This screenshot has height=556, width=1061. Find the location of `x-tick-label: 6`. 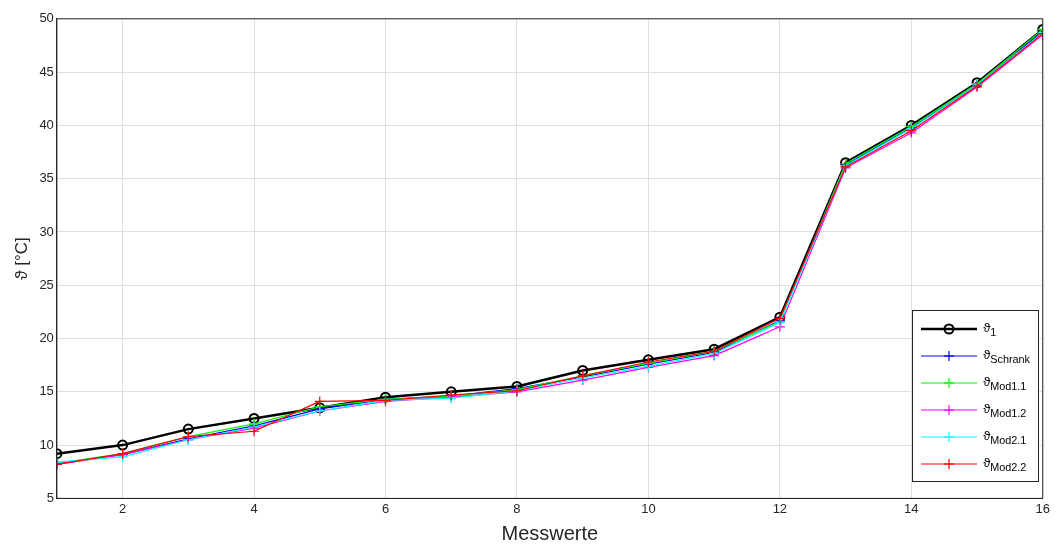

x-tick-label: 6 is located at coordinates (385, 508).